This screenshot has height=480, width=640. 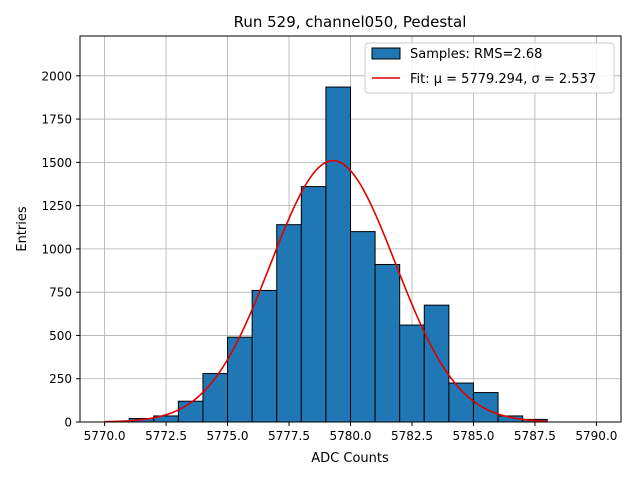 I want to click on y-tick-label: 0, so click(x=68, y=423).